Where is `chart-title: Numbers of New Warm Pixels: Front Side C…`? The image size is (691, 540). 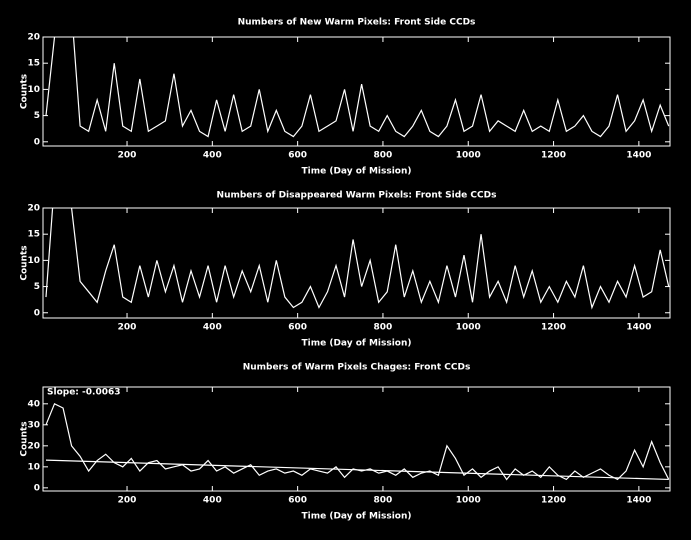 chart-title: Numbers of New Warm Pixels: Front Side C… is located at coordinates (357, 23).